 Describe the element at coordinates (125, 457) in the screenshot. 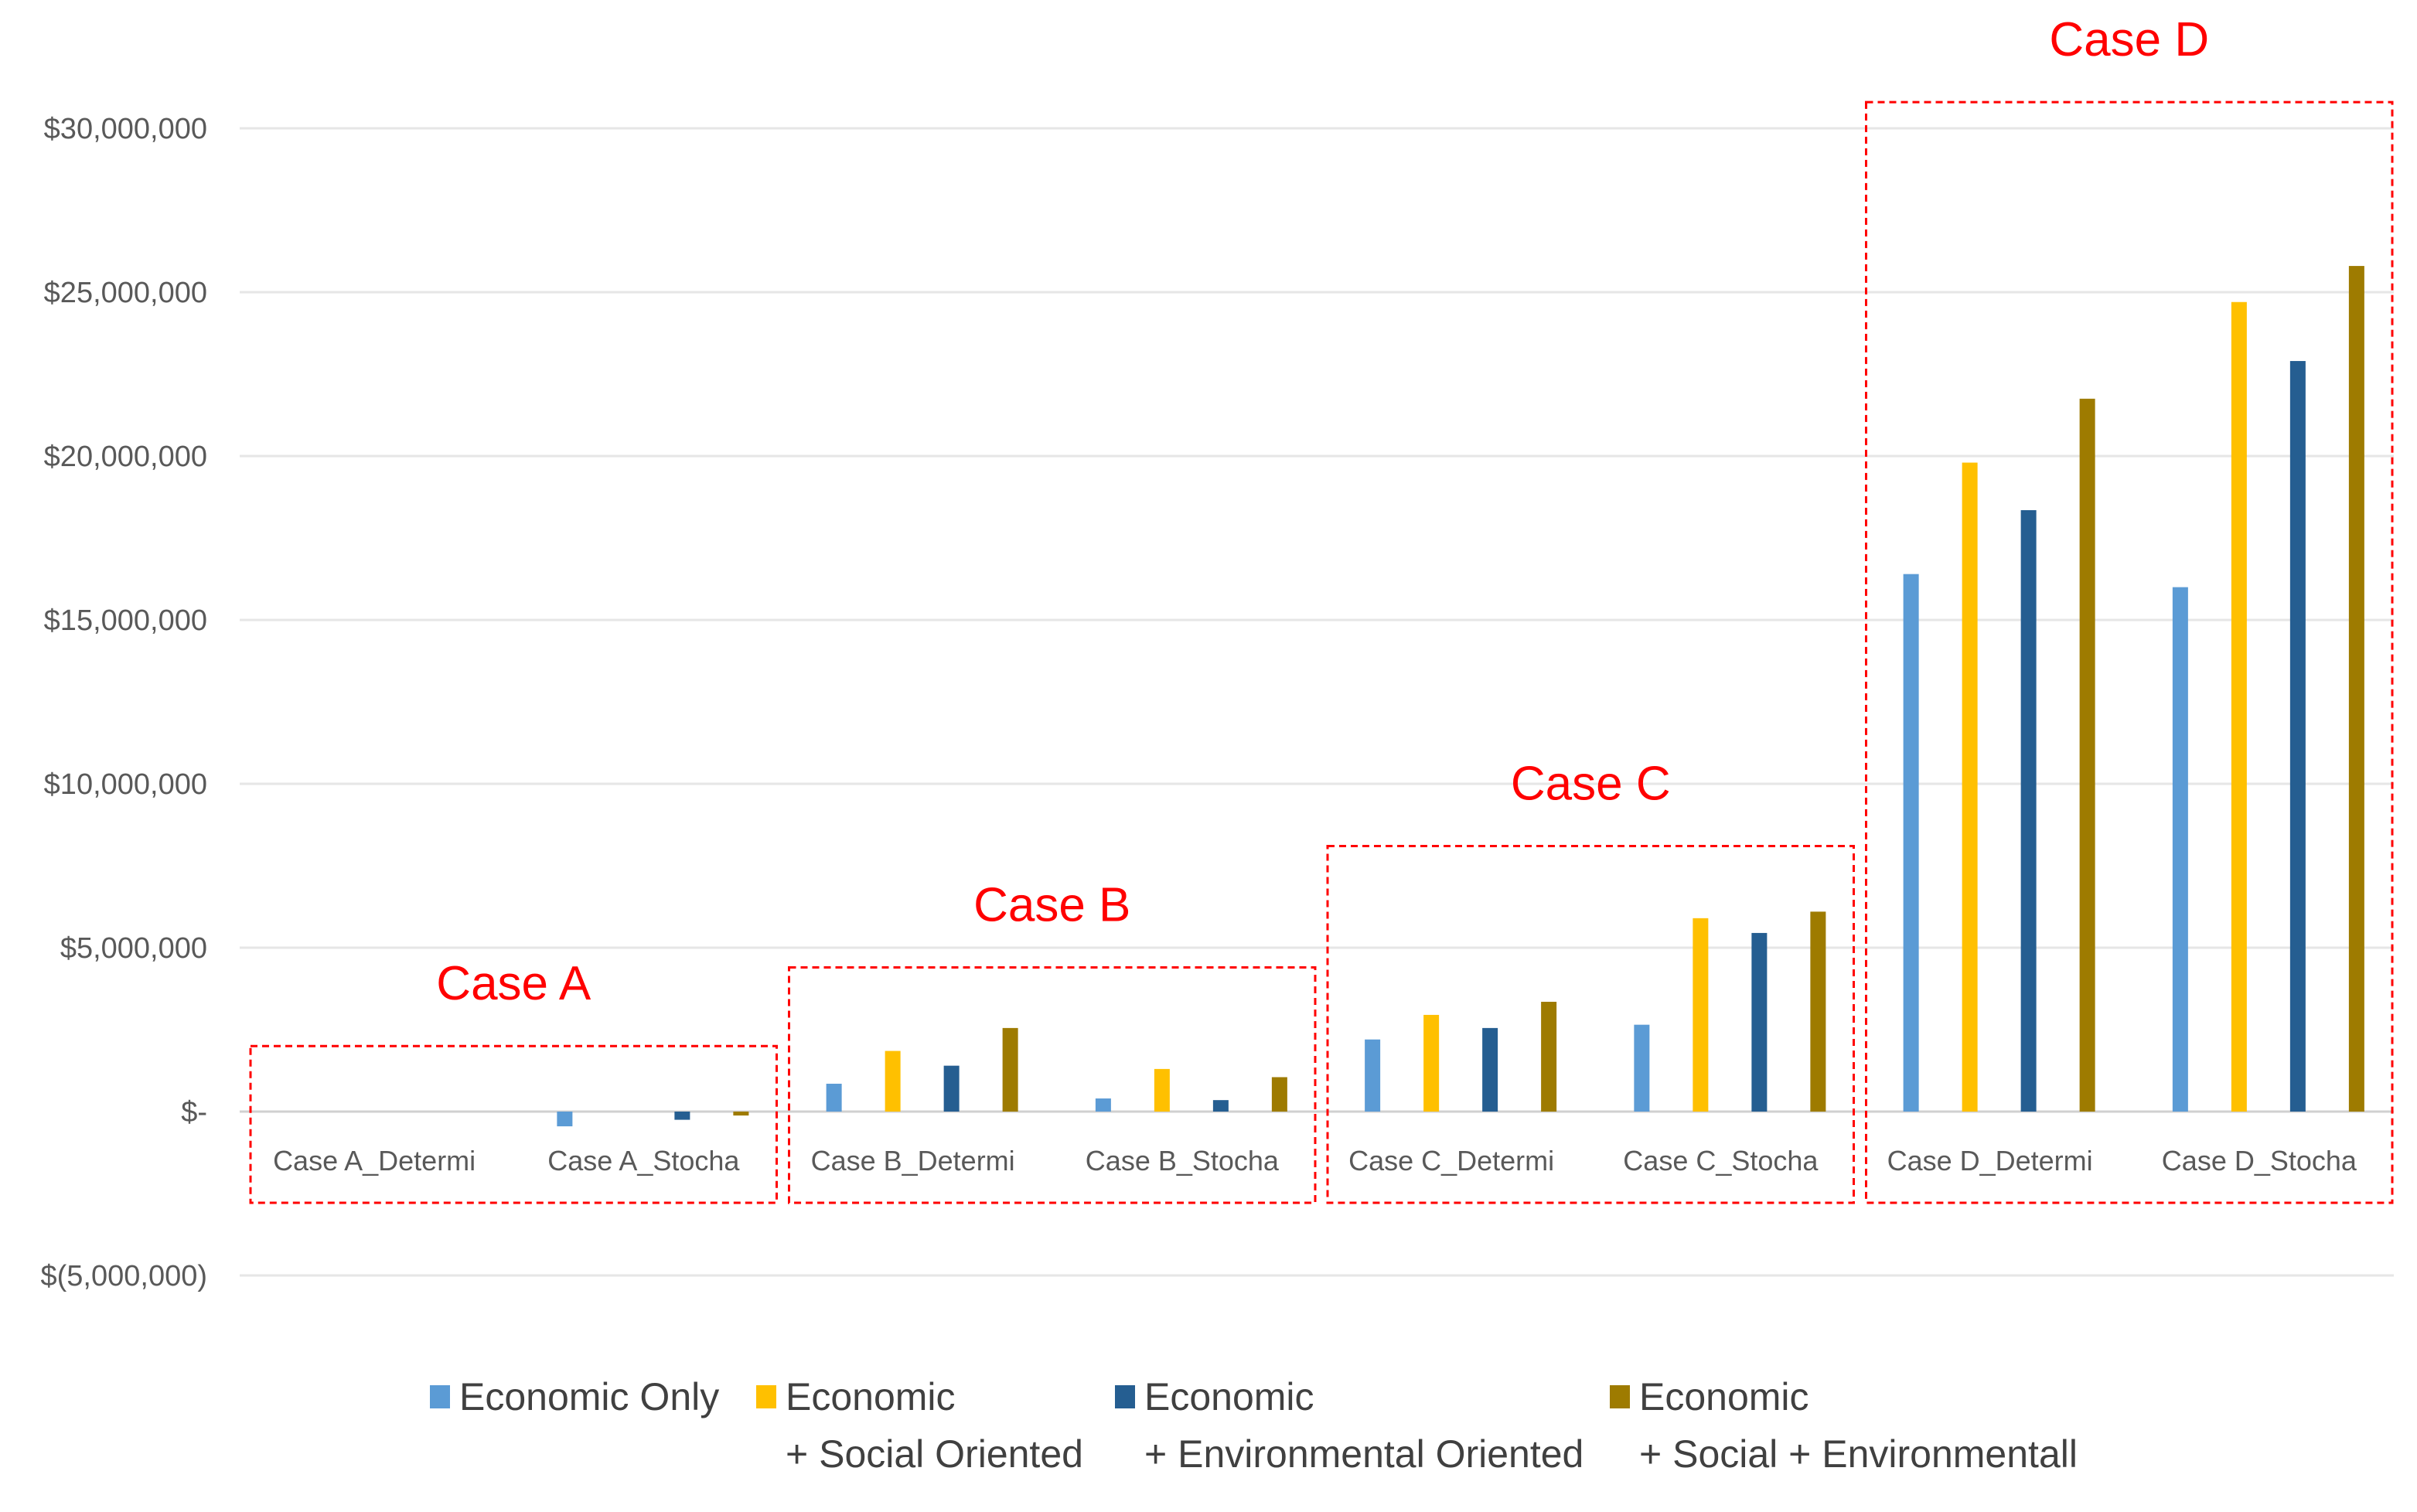

I see `y-tick-label: $20,000,000` at that location.